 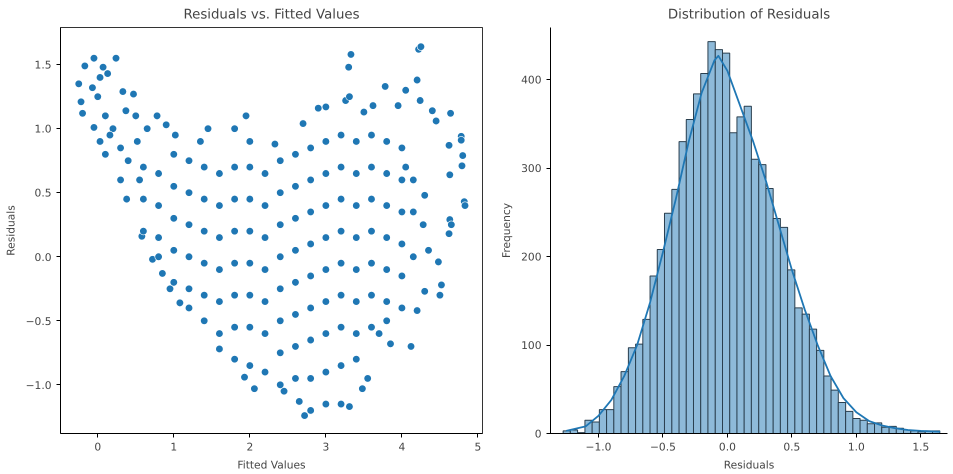 What do you see at coordinates (271, 15) in the screenshot?
I see `chart-title: Residuals vs. Fitted Values` at bounding box center [271, 15].